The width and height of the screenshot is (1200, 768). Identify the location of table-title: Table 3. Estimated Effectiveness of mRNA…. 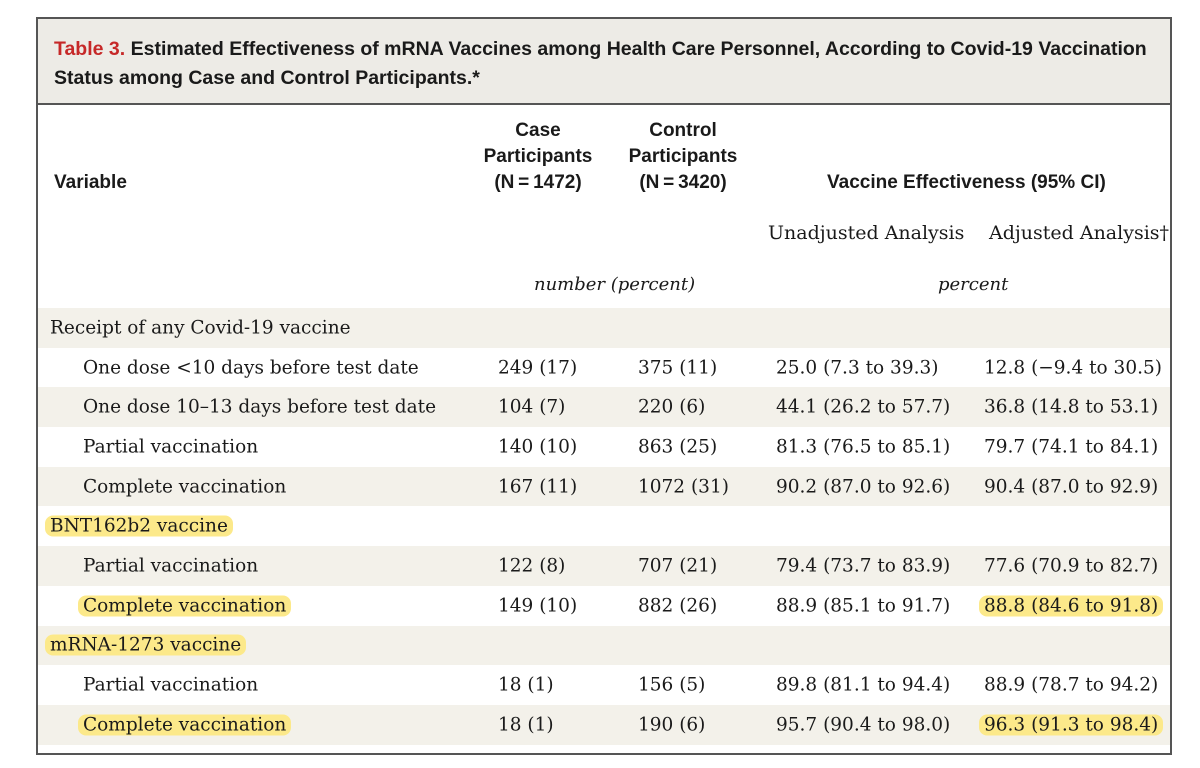
(604, 64).